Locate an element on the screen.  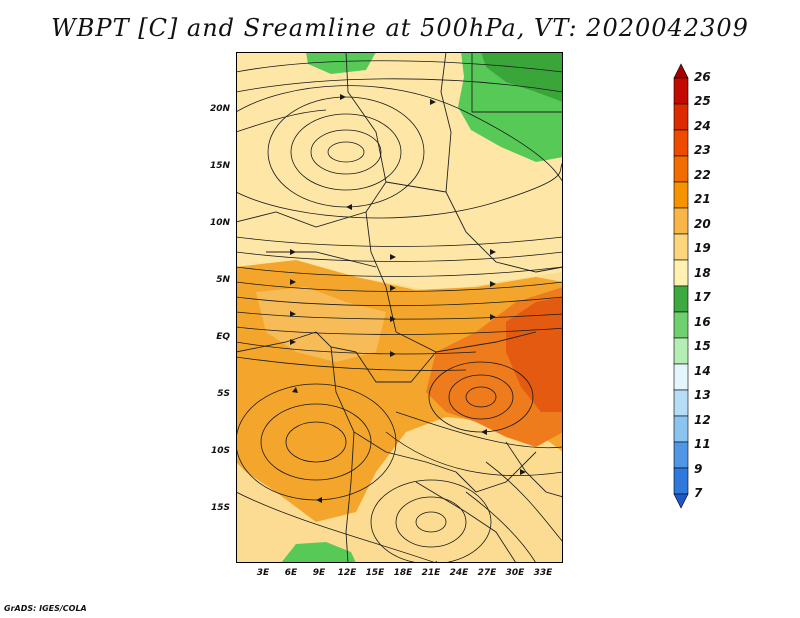
wbpt-23-24-core is located at coordinates (534, 354).